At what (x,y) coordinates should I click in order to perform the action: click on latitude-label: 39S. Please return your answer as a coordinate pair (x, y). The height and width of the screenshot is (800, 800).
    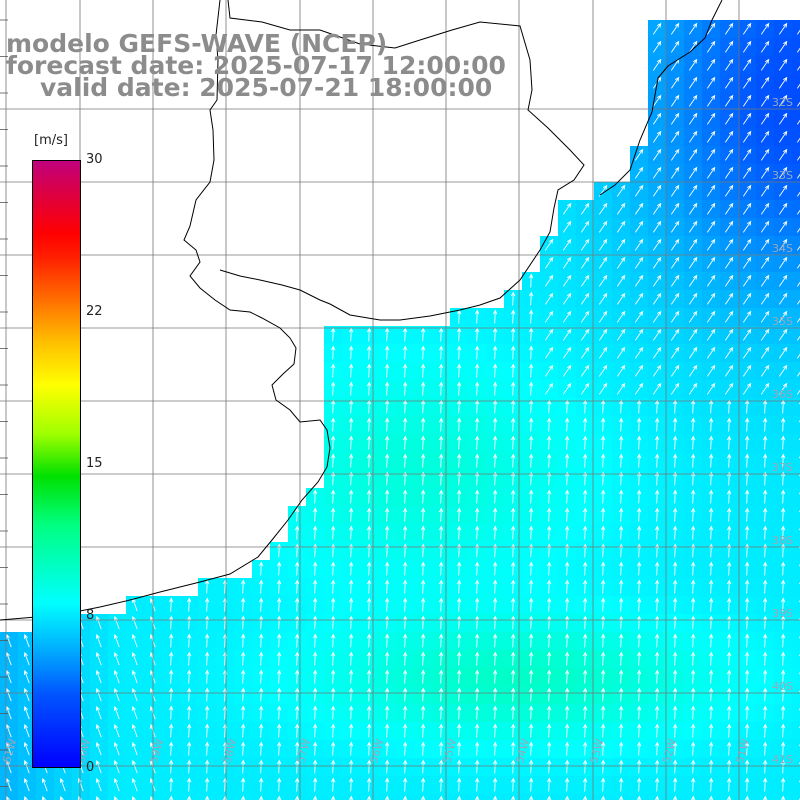
    Looking at the image, I should click on (782, 613).